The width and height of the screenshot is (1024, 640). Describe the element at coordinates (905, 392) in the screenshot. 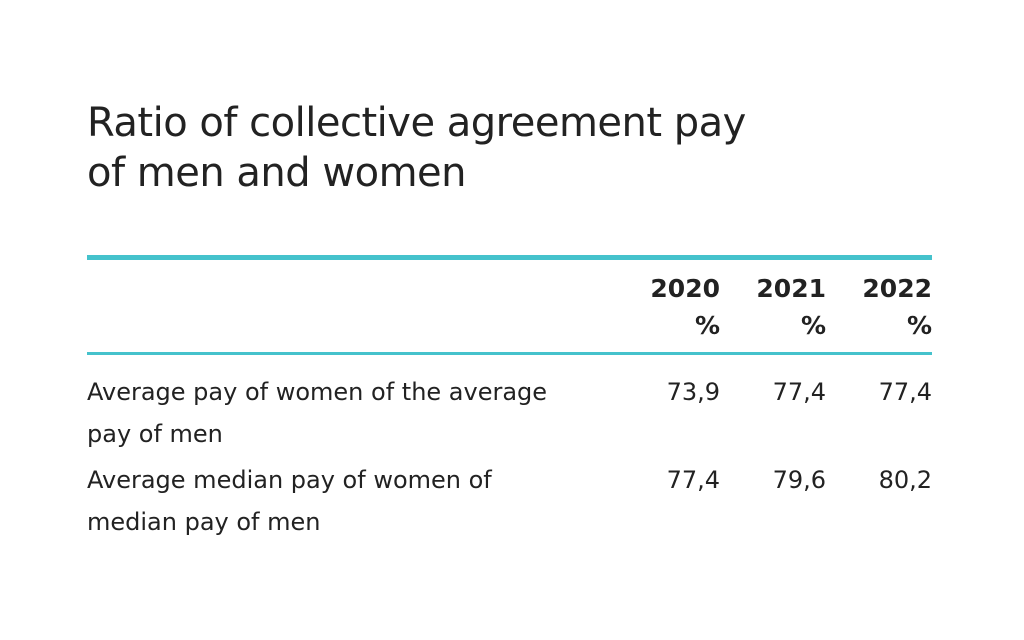

I see `cell-2022: 77,4` at that location.